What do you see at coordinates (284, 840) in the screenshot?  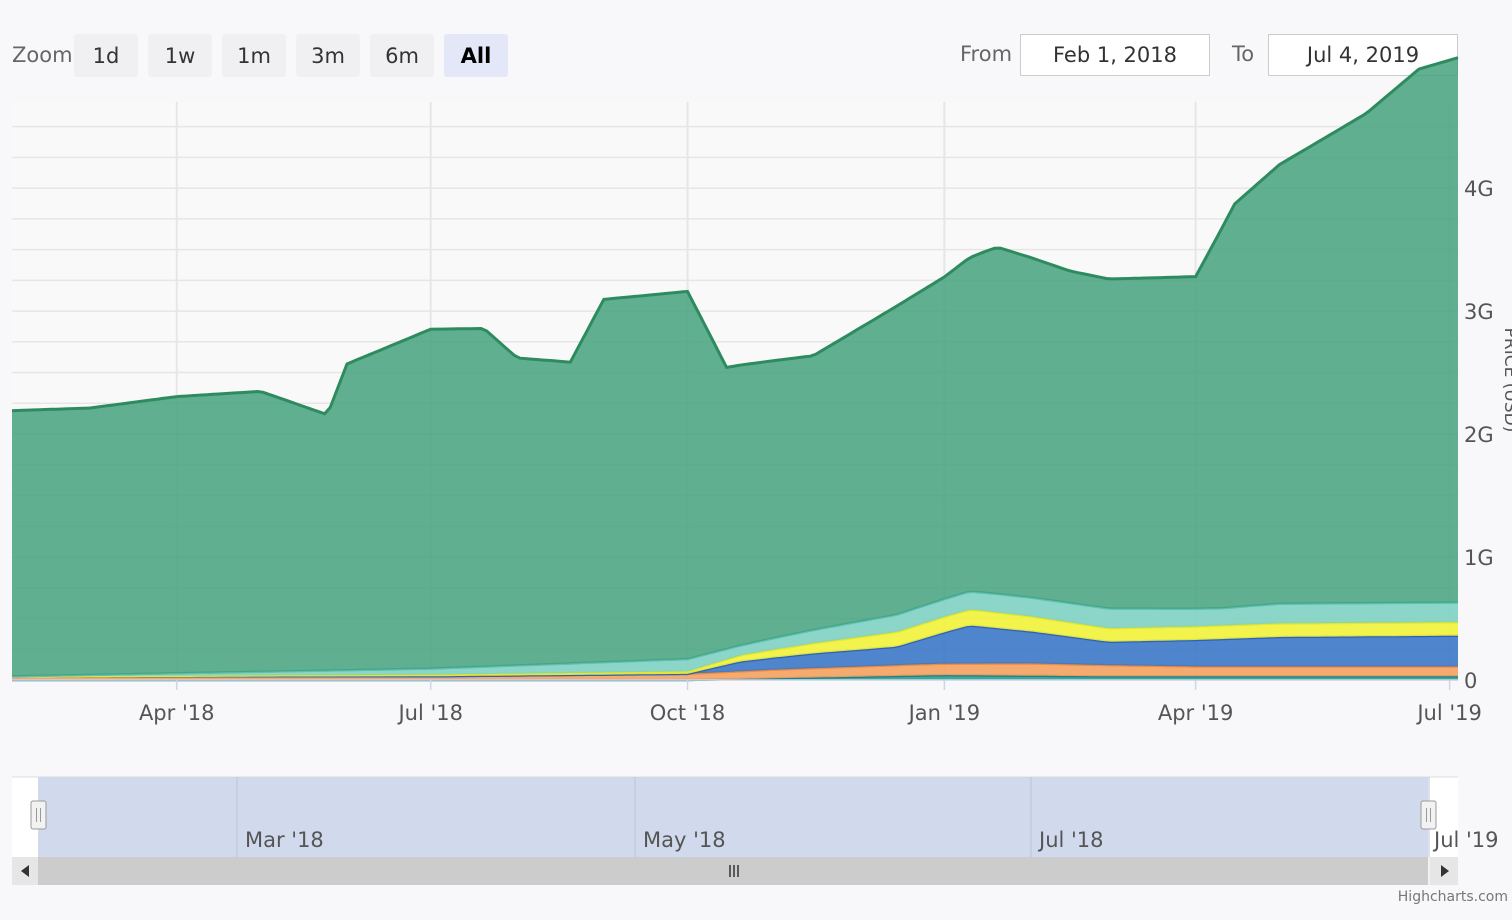 I see `navigator-tick-label: Mar '18` at bounding box center [284, 840].